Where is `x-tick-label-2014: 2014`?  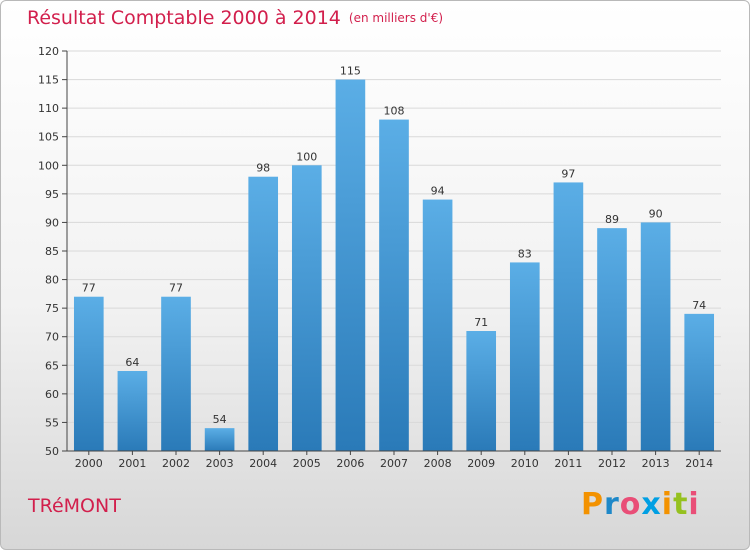
x-tick-label-2014: 2014 is located at coordinates (699, 463).